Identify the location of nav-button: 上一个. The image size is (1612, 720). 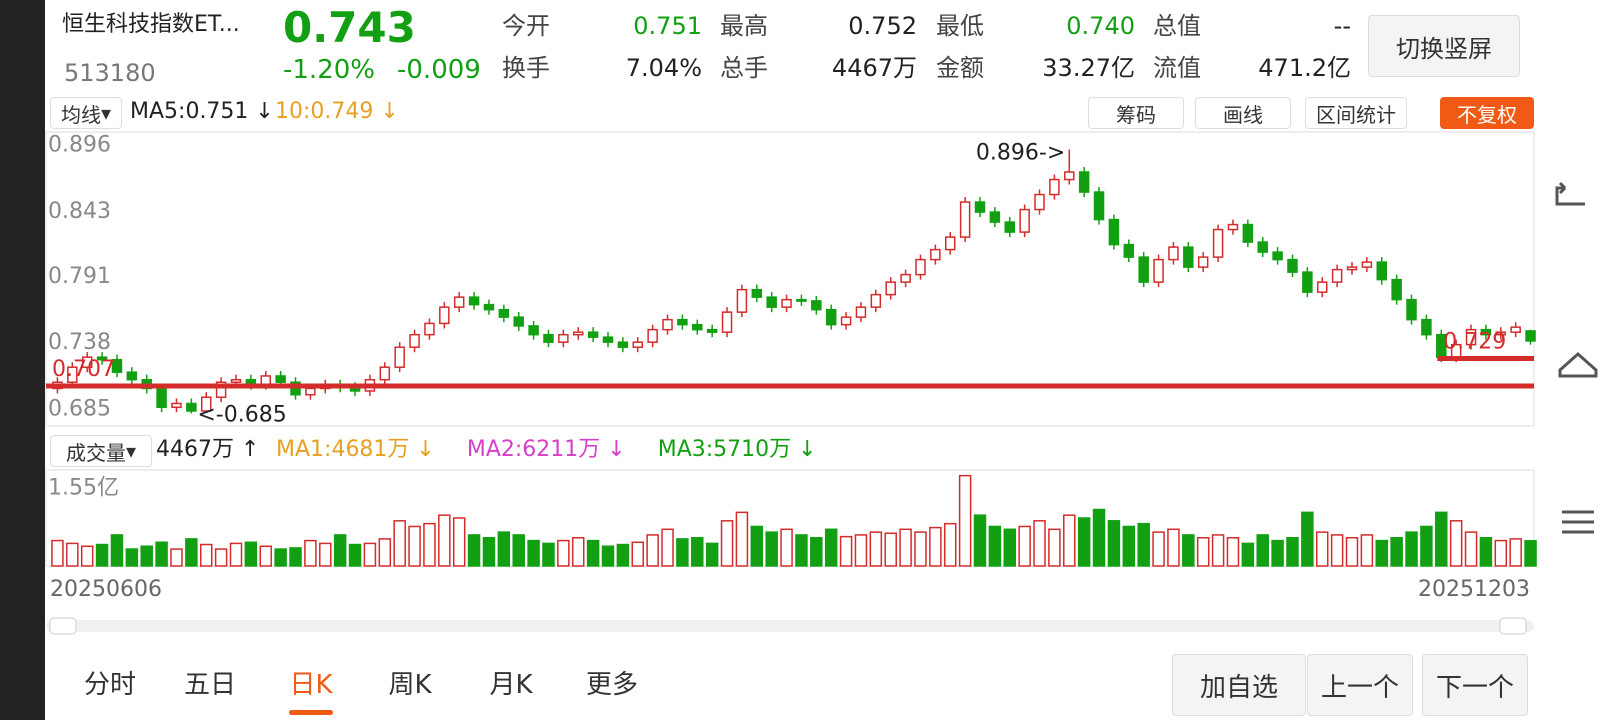
(1360, 685).